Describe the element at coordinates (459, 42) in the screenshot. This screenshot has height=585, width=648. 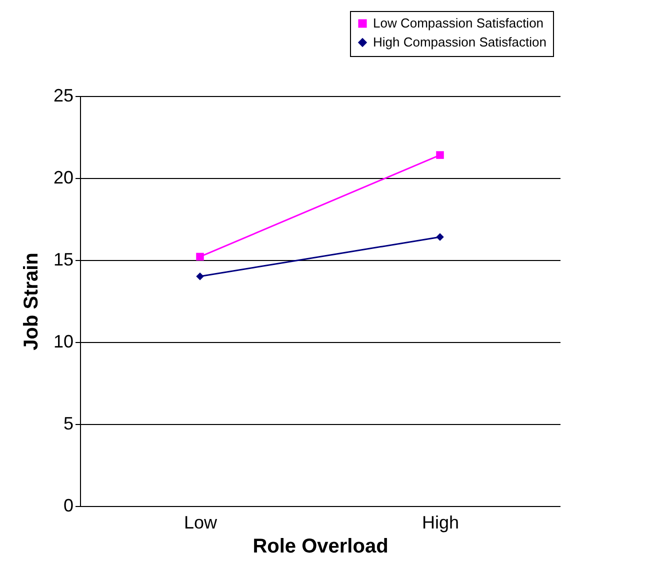
I see `legend-label: High Compassion Satisfaction` at that location.